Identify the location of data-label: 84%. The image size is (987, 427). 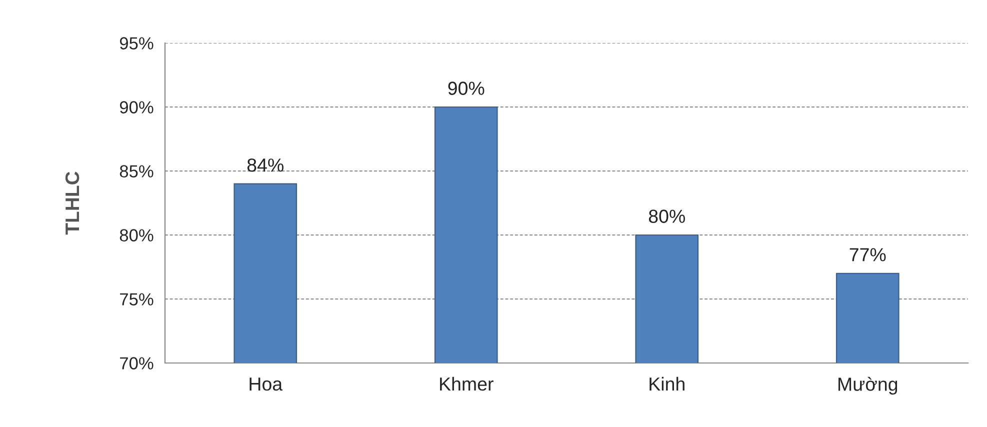
(265, 165).